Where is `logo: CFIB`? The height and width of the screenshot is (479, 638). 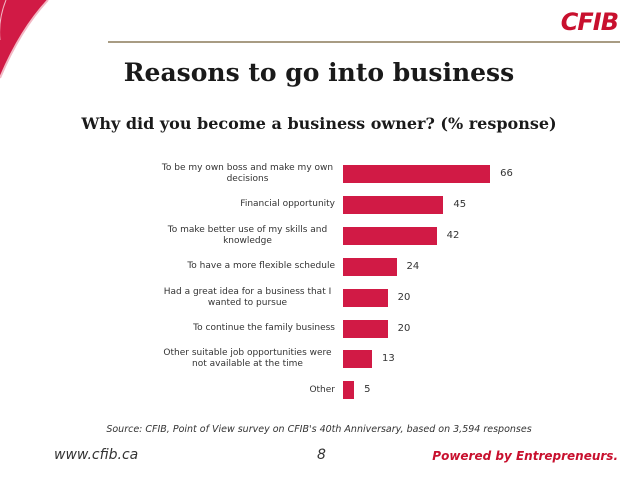
logo: CFIB is located at coordinates (589, 22).